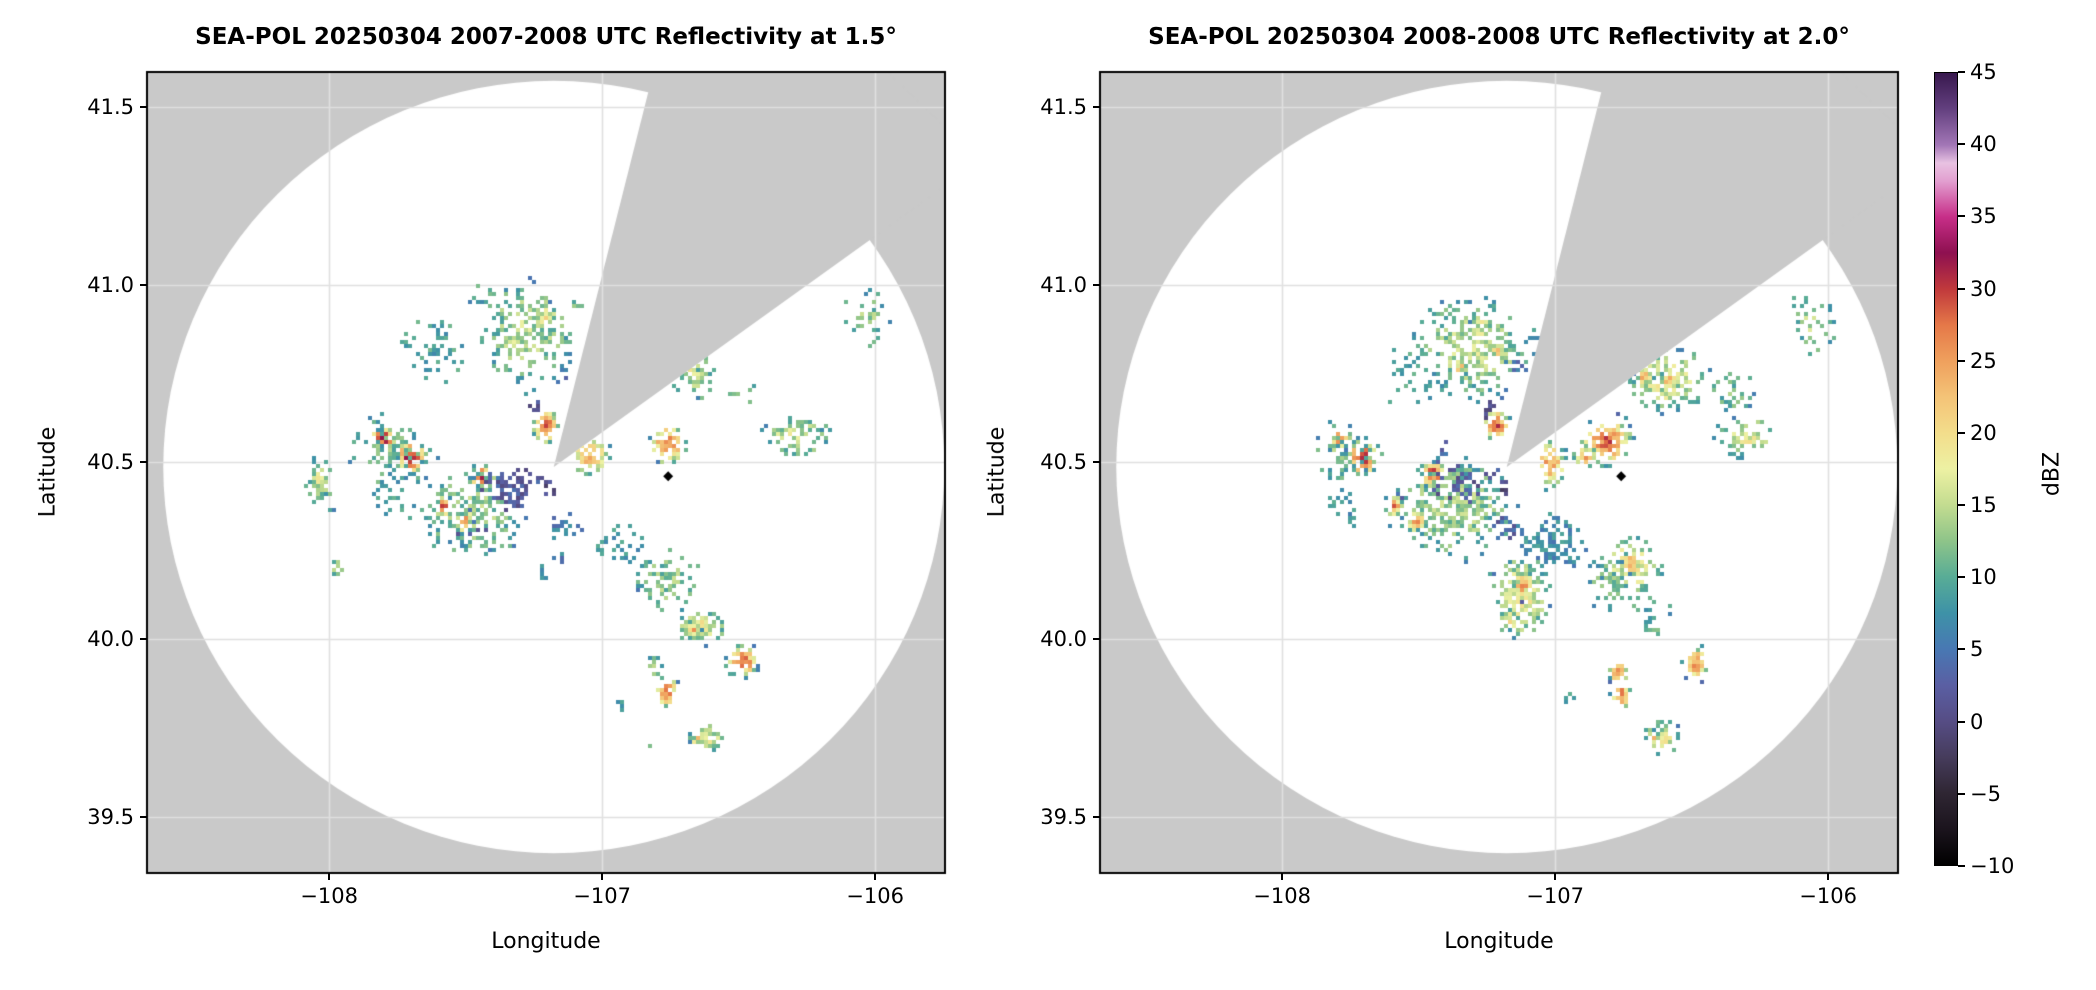  Describe the element at coordinates (1499, 941) in the screenshot. I see `x-axis-label-right: Longitude` at that location.